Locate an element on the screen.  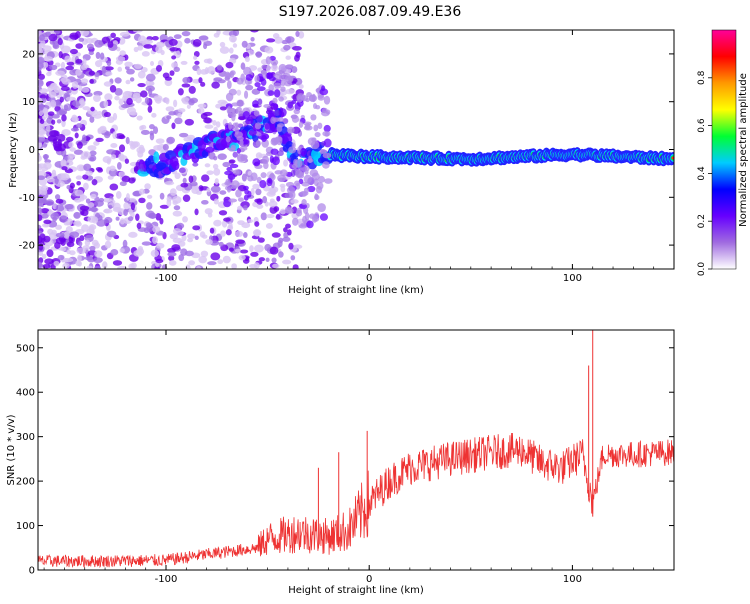
y-tick-label: 500 is located at coordinates (25, 348).